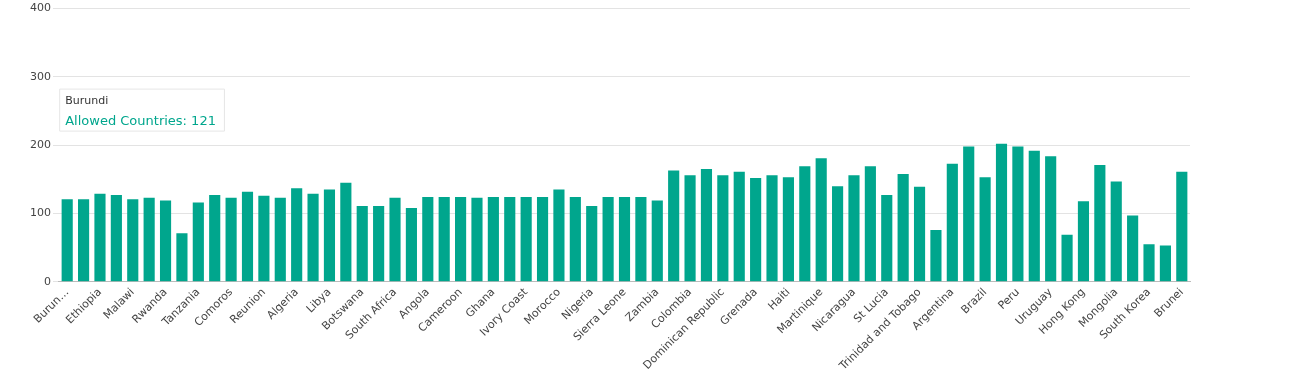 This screenshot has width=1310, height=377. I want to click on y-tick-label: 0, so click(47, 281).